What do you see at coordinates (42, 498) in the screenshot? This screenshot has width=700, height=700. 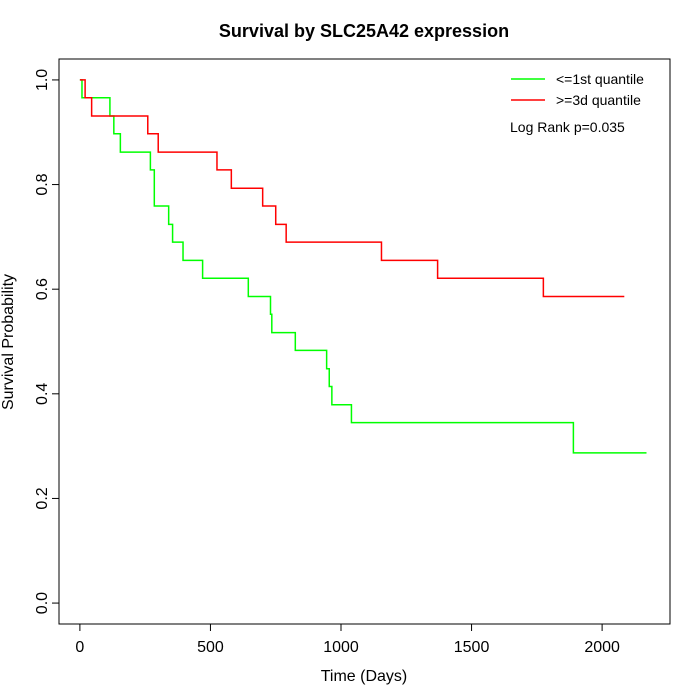 I see `y-tick-label: 0.2` at bounding box center [42, 498].